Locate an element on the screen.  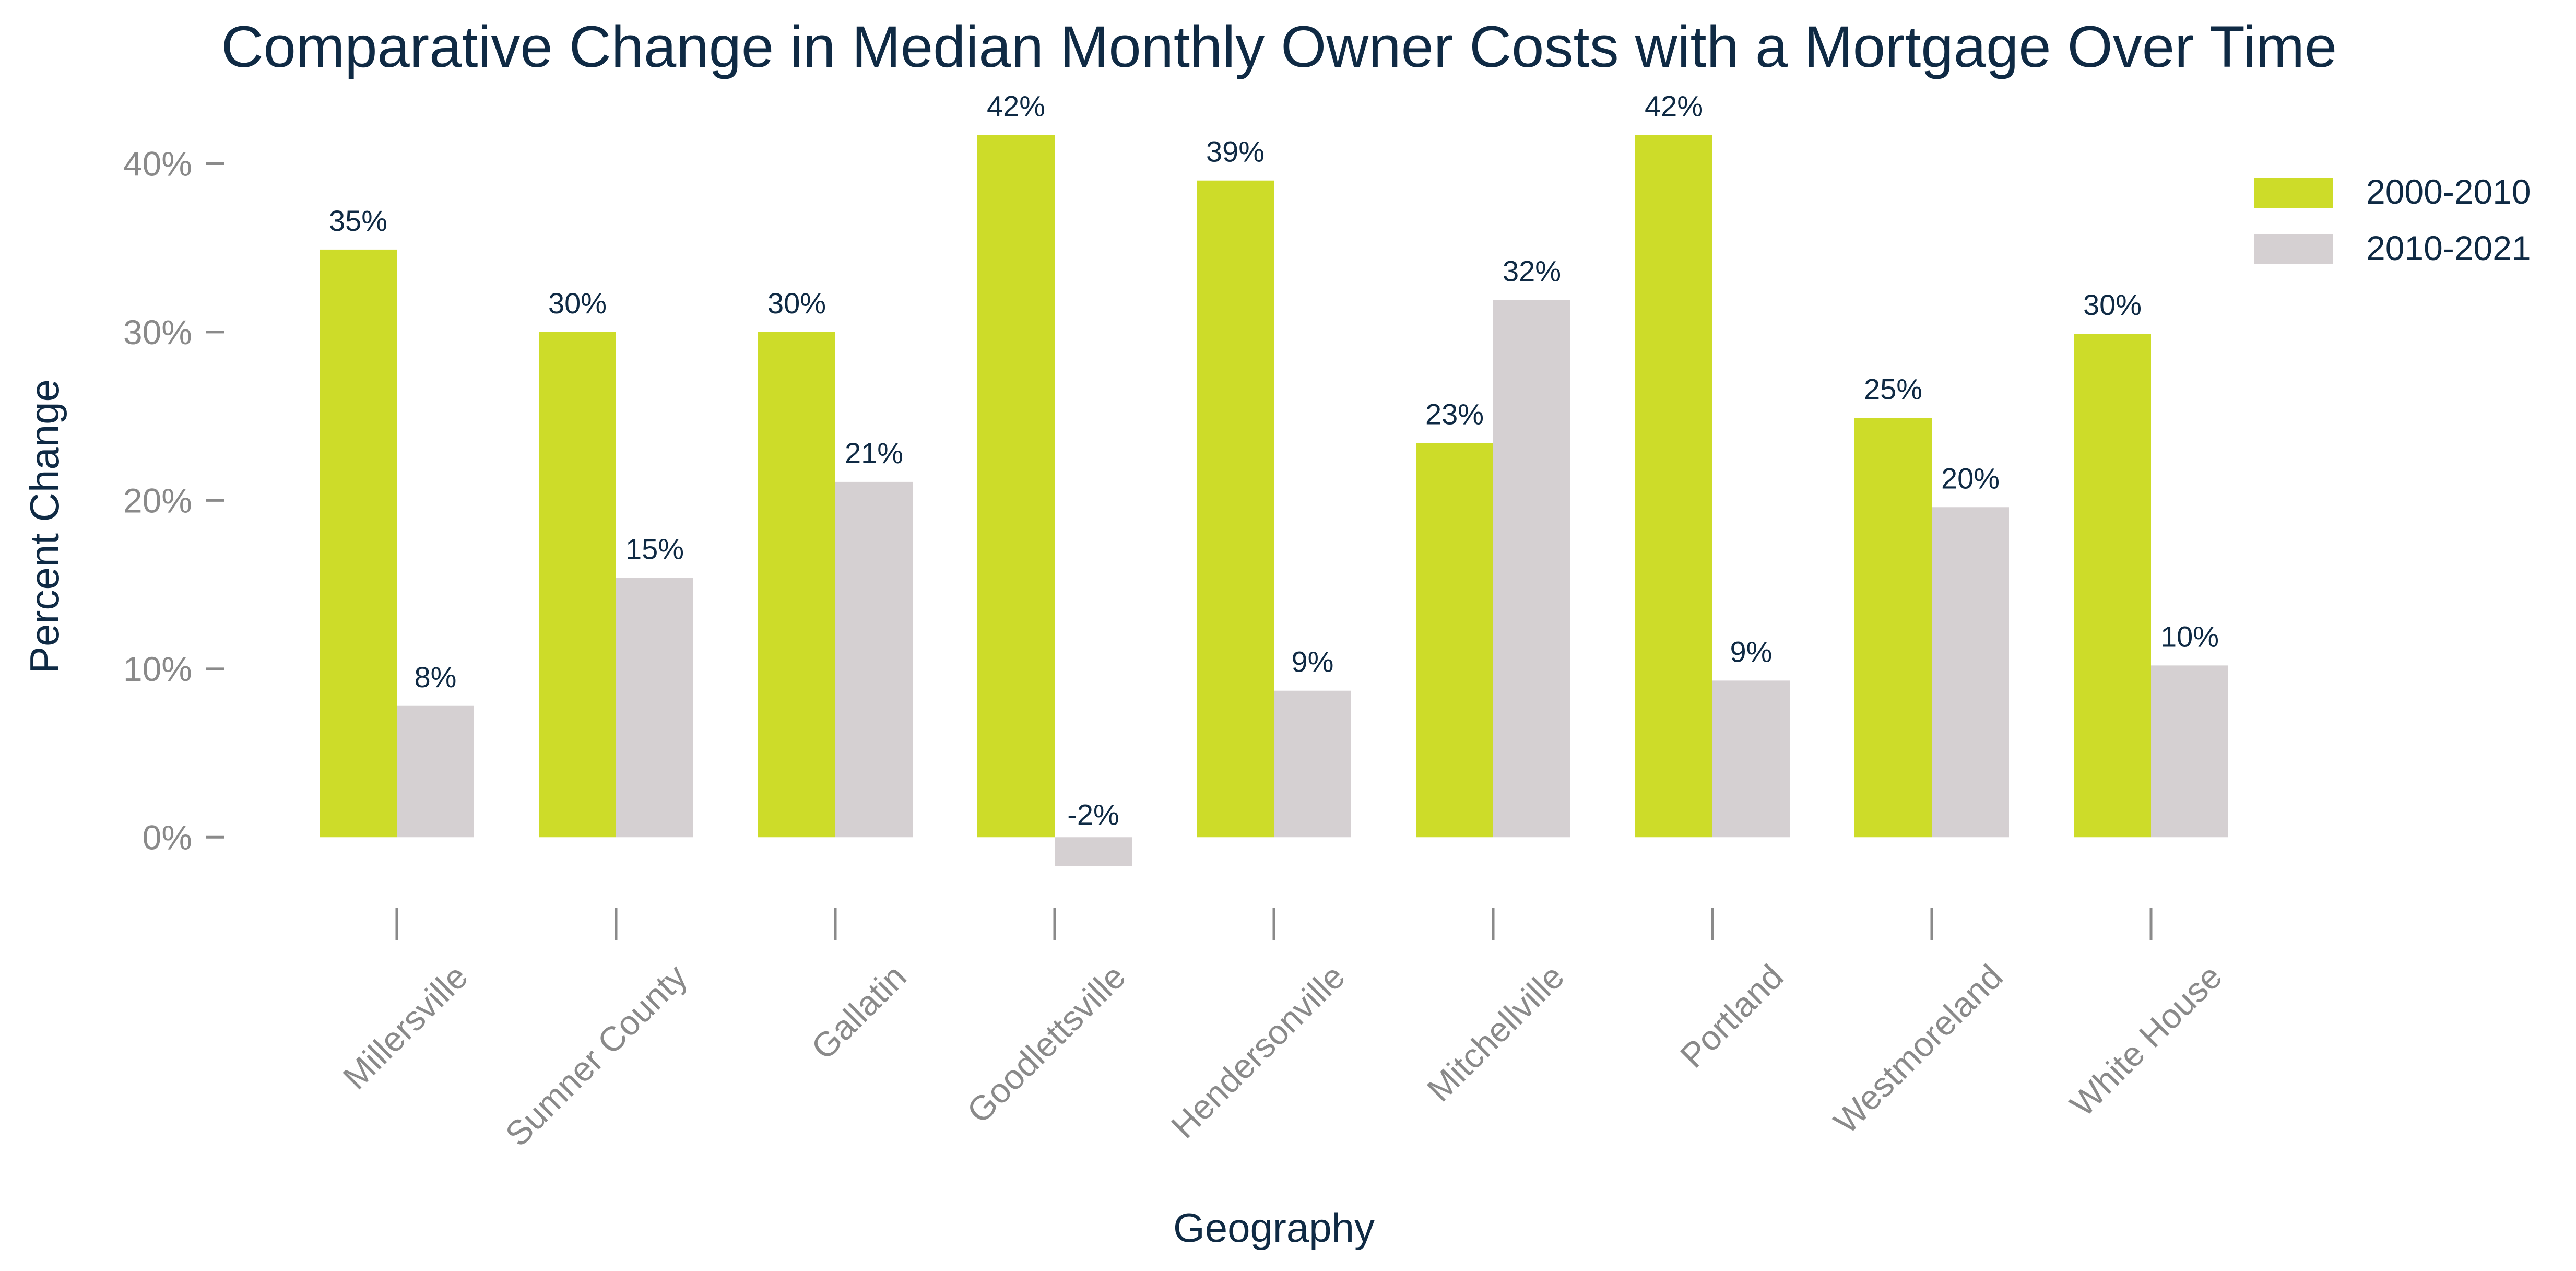
bar-value-label: -2% is located at coordinates (1093, 814).